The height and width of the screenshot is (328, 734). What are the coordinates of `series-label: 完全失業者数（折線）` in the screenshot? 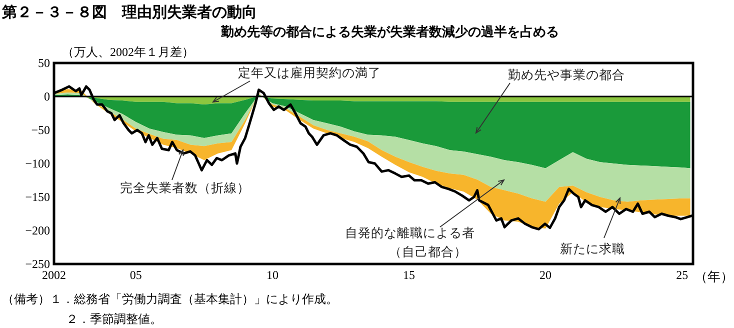 It's located at (185, 187).